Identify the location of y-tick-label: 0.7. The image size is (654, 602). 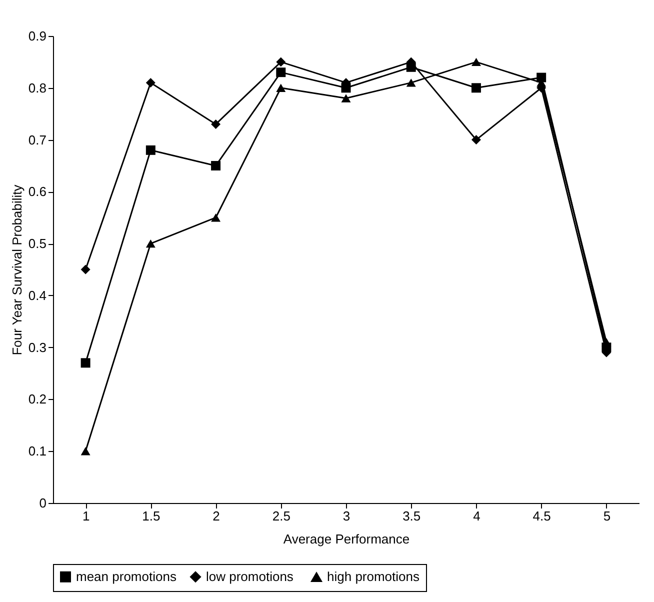
(37, 140).